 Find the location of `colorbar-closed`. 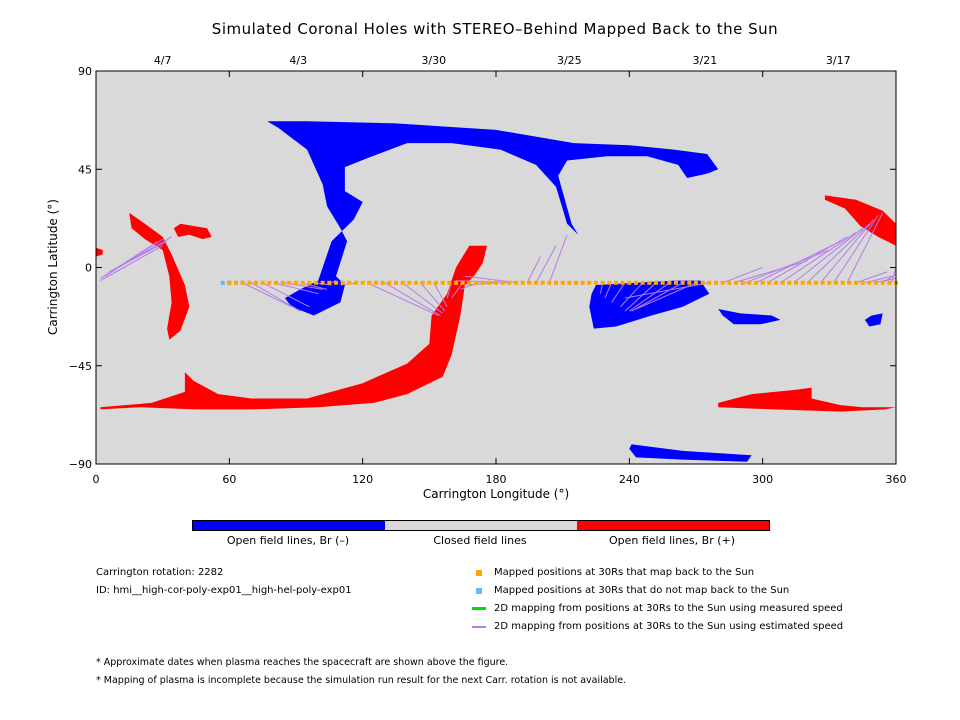

colorbar-closed is located at coordinates (481, 525).